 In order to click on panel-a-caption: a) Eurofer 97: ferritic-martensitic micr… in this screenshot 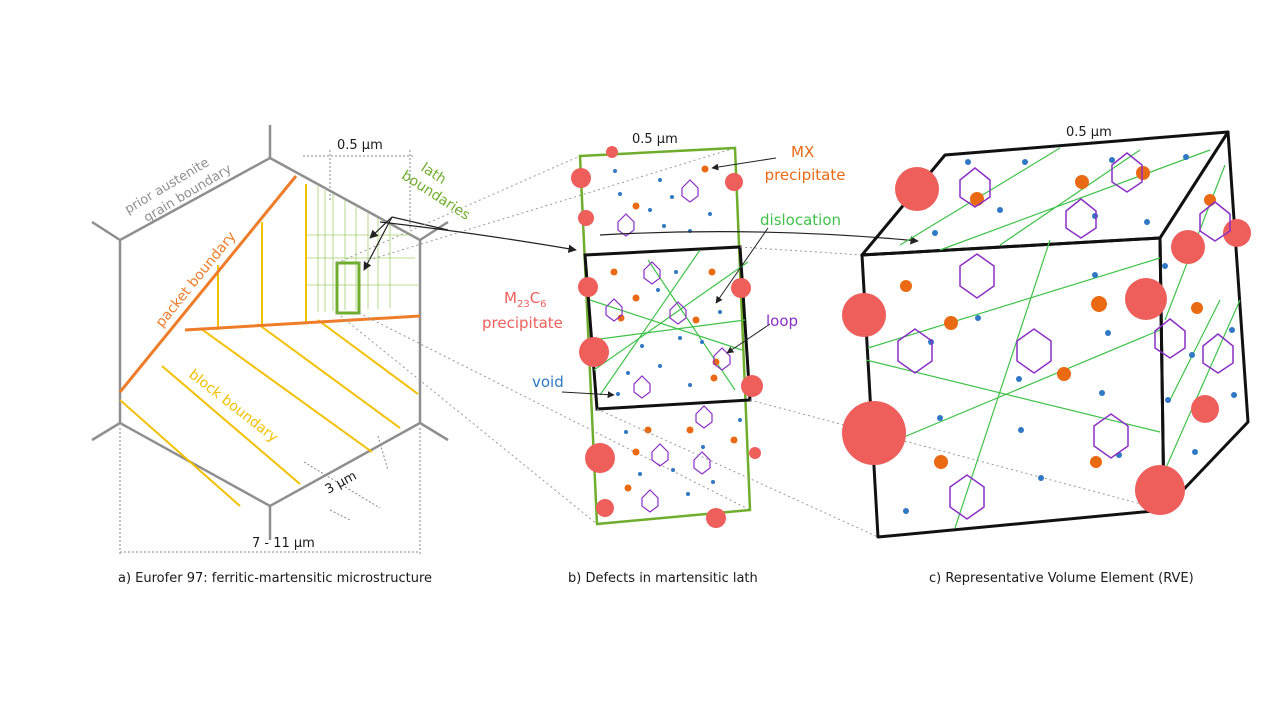, I will do `click(275, 578)`.